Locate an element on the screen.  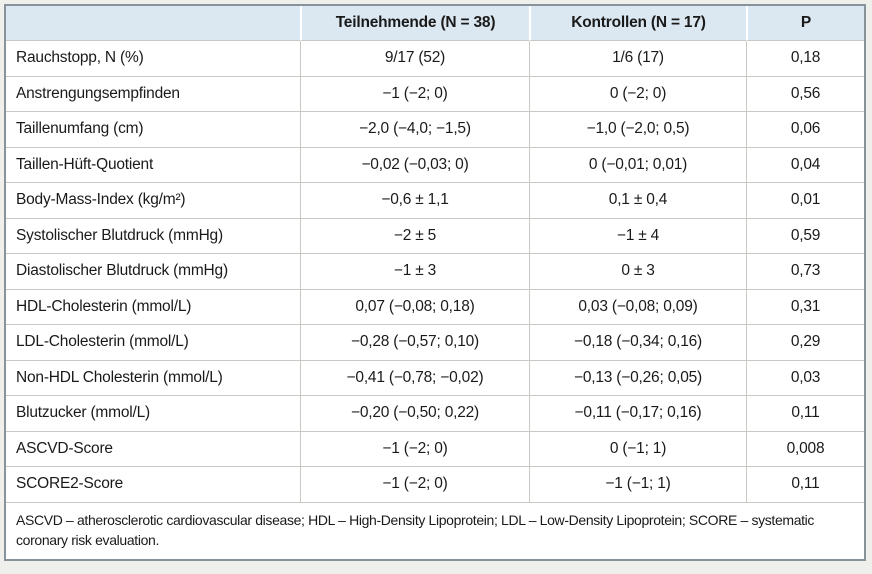
kontrollen-value: −1 ± 4 is located at coordinates (637, 236).